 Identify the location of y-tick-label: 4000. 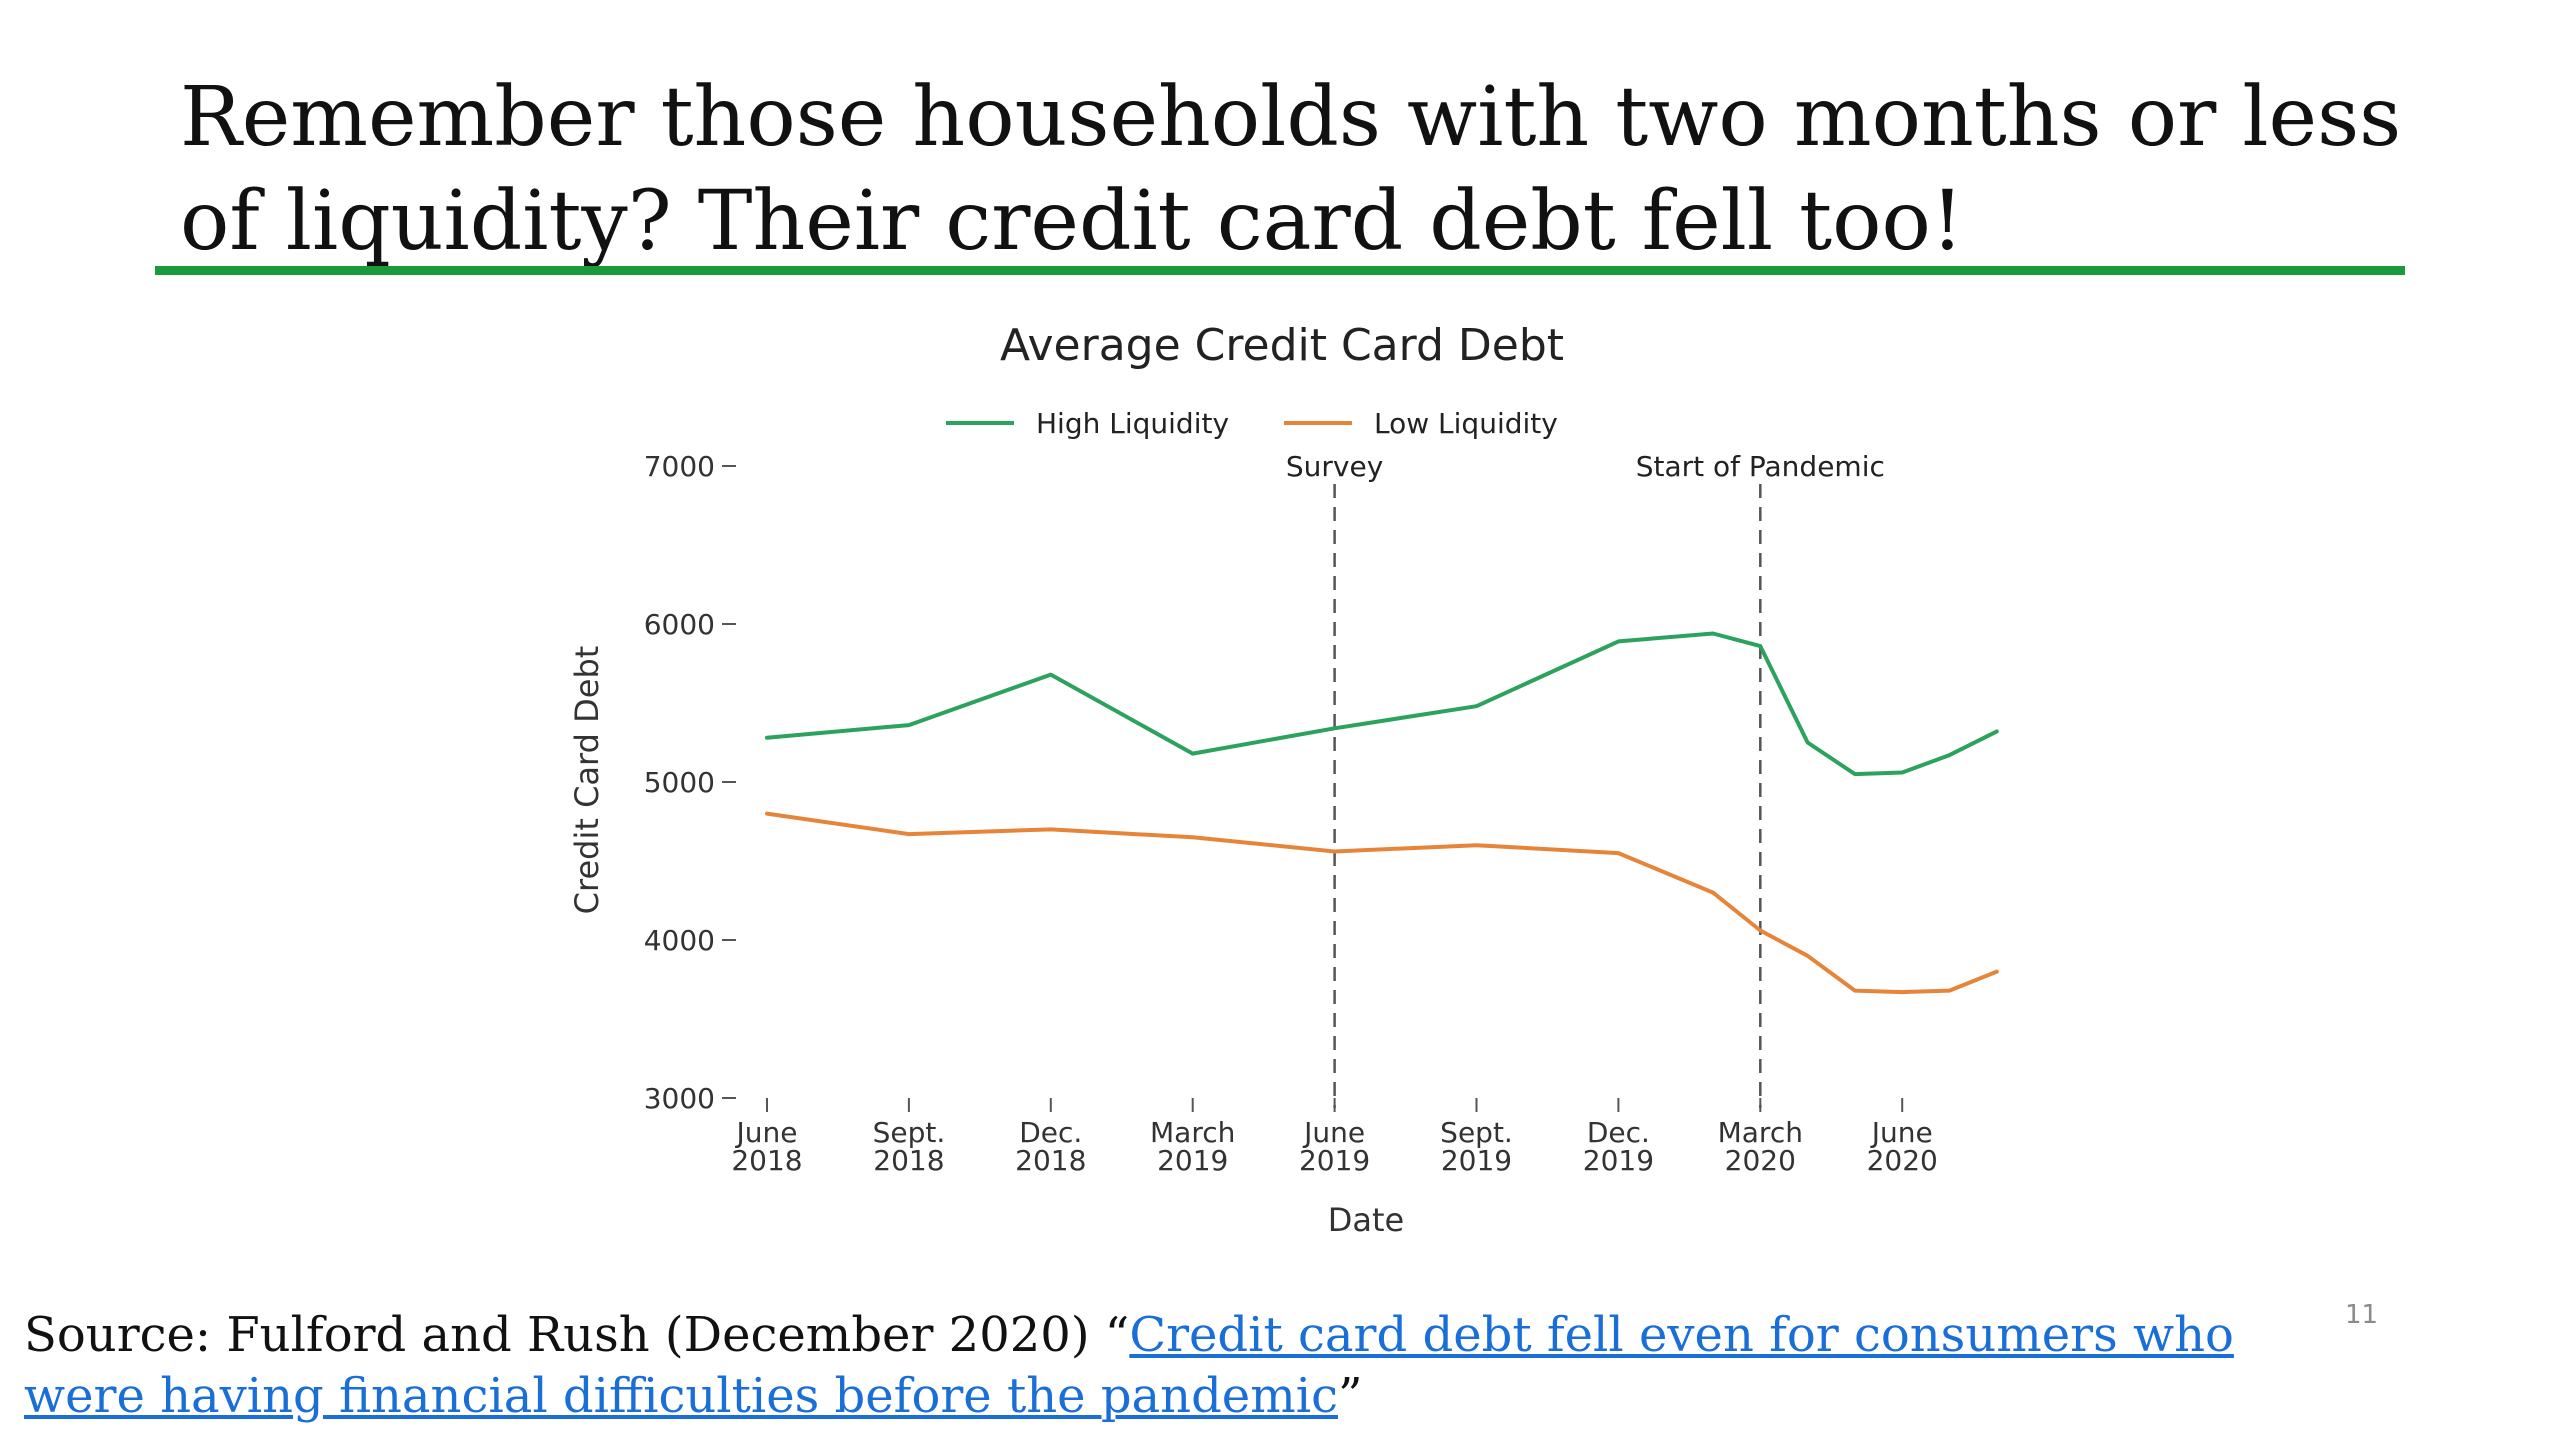
(679, 940).